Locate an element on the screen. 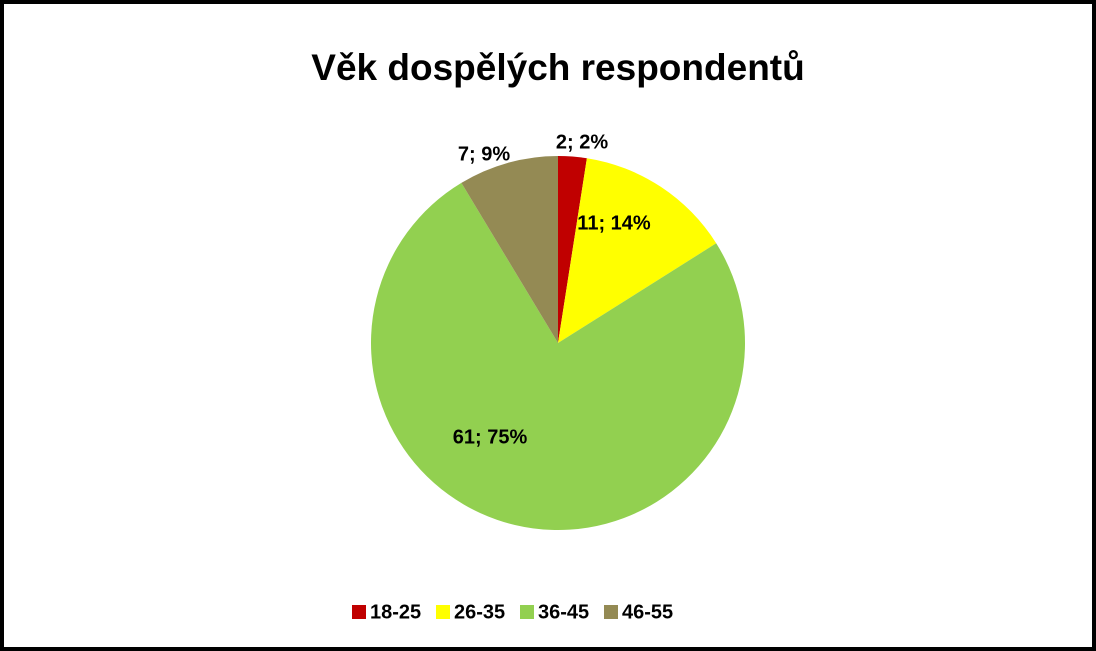 The width and height of the screenshot is (1096, 651). legend-label: 46-55 is located at coordinates (647, 612).